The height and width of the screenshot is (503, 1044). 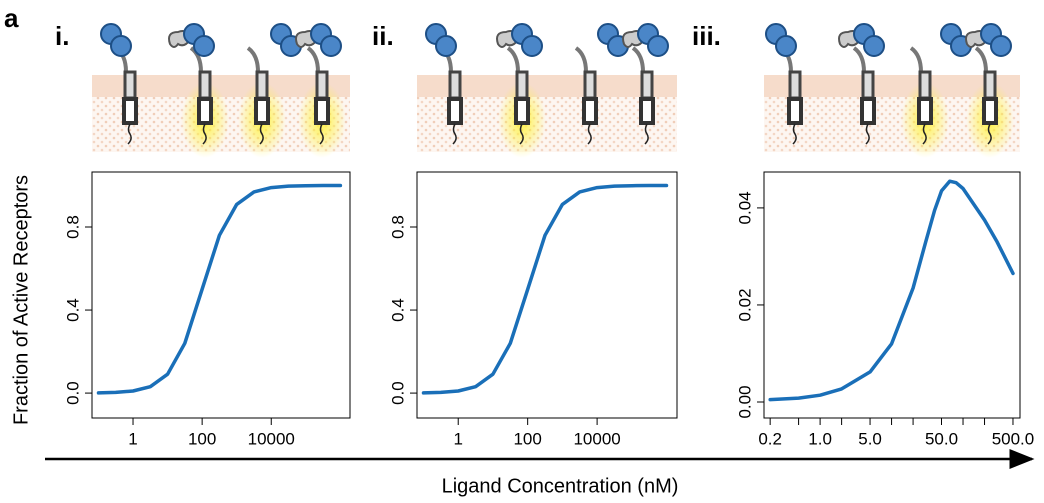 I want to click on y-axis-label: Fraction of Active Receptors, so click(x=21, y=300).